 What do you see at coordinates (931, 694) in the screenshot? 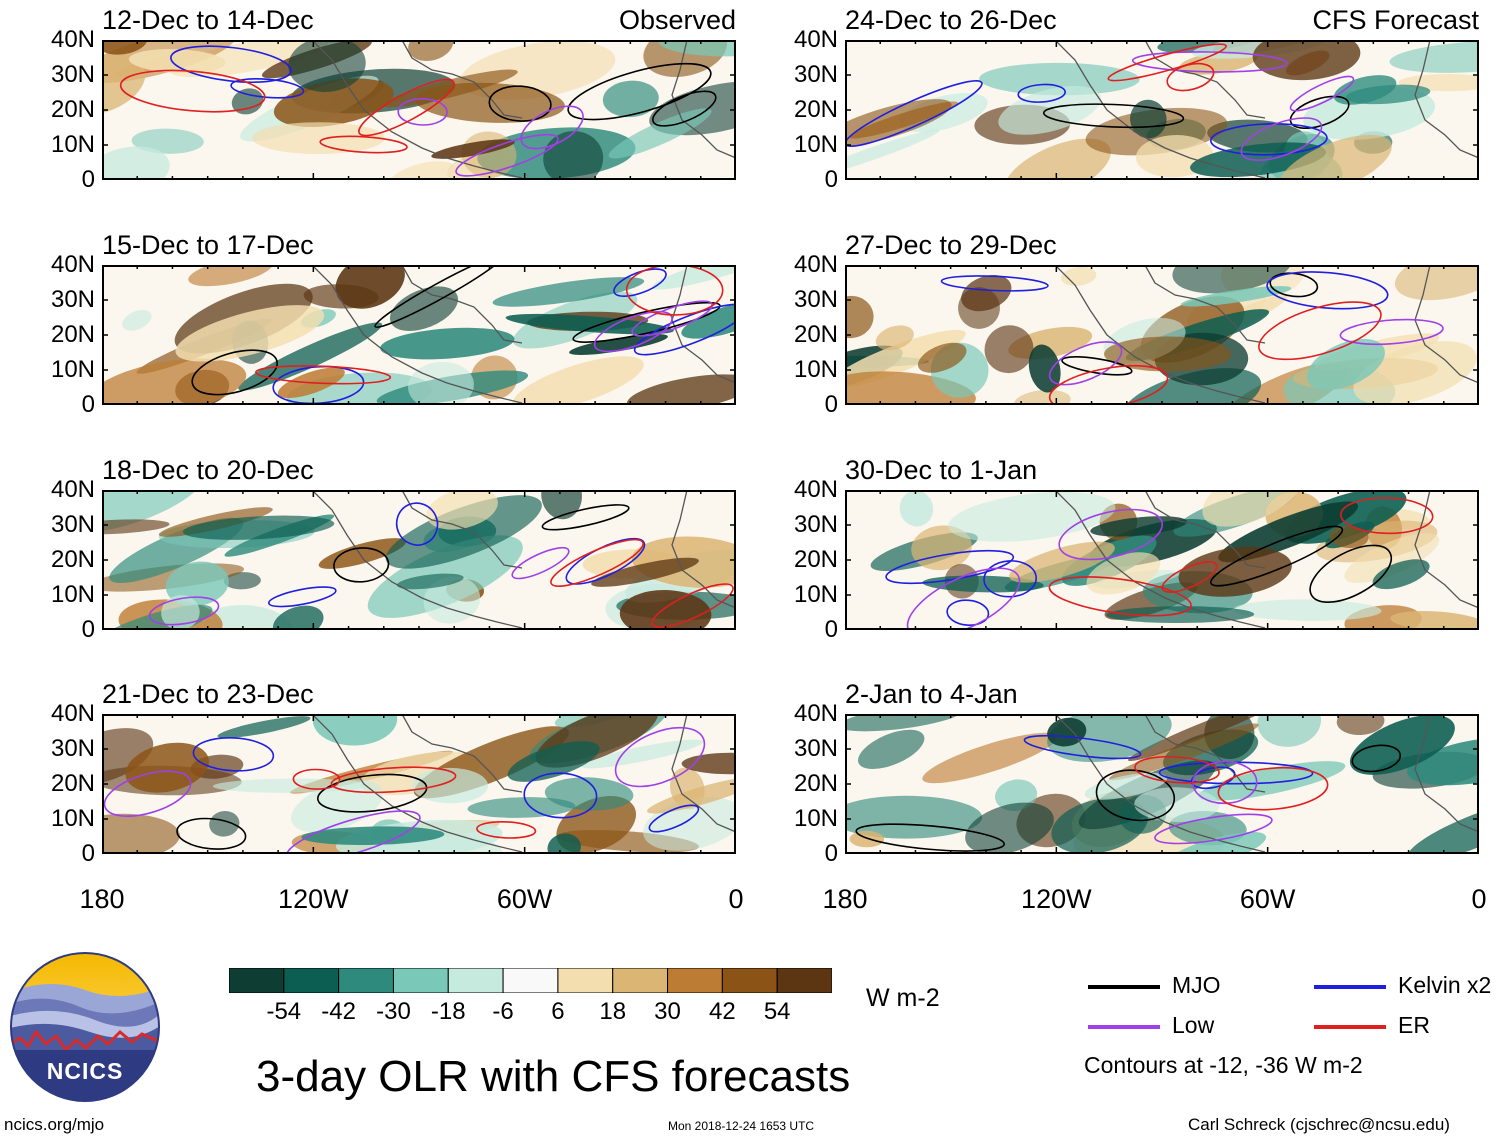
I see `panel-title: 2-Jan to 4-Jan` at bounding box center [931, 694].